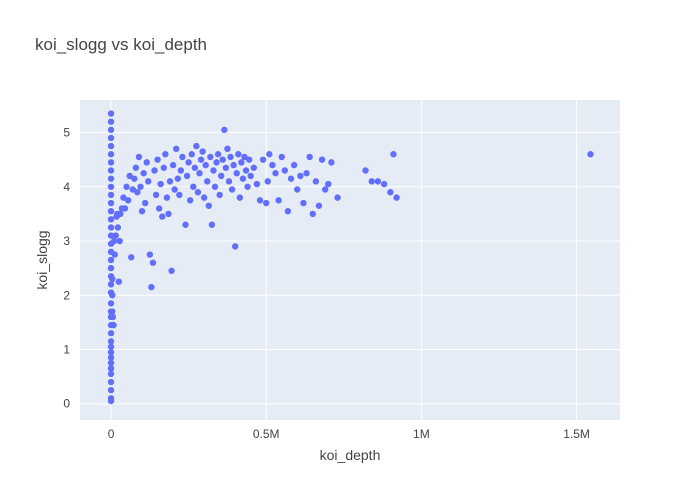 Image resolution: width=700 pixels, height=500 pixels. Describe the element at coordinates (66, 404) in the screenshot. I see `y-tick-label: 0` at that location.